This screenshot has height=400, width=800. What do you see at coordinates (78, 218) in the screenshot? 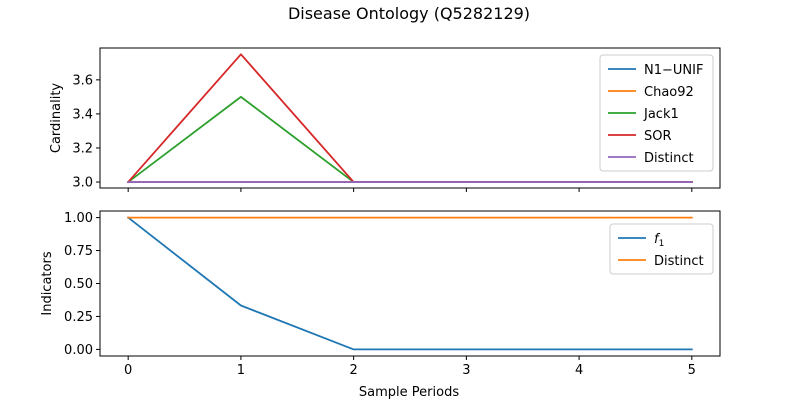
I see `y-tick-label: 1.00` at bounding box center [78, 218].